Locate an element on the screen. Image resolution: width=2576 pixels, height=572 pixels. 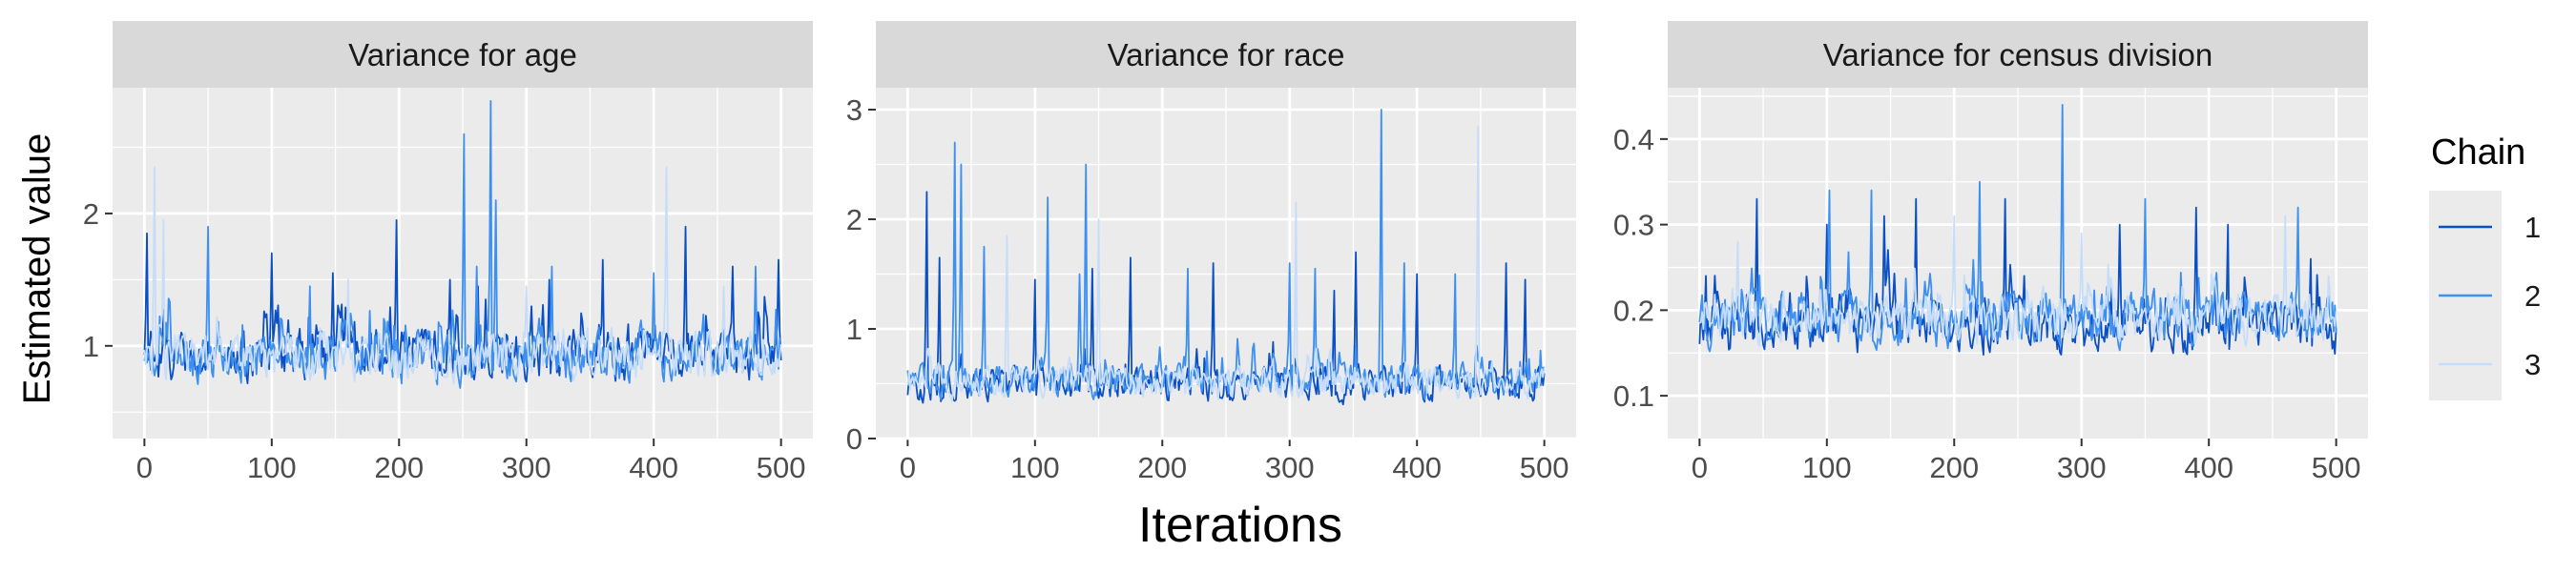
legend-entries: 1 2 3 is located at coordinates (2490, 296).